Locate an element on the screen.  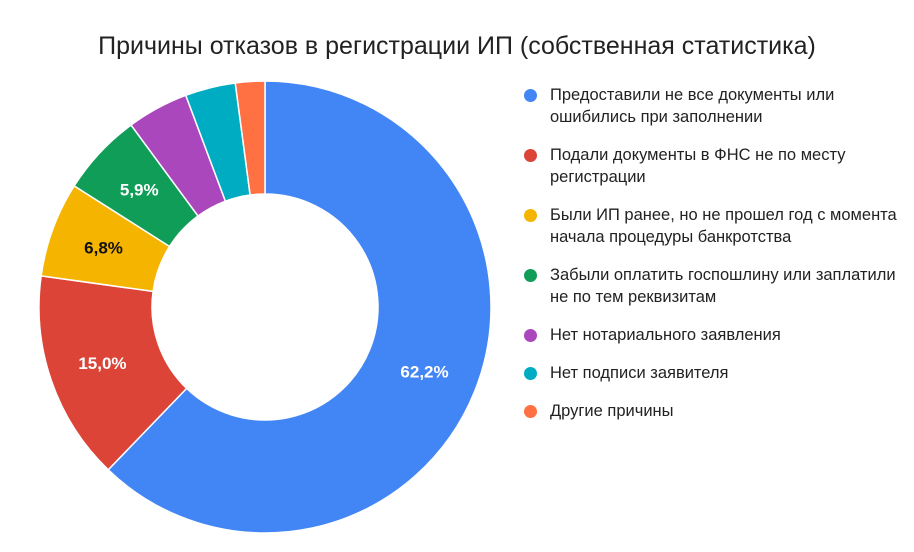
legend-label: Другие причины is located at coordinates (612, 411).